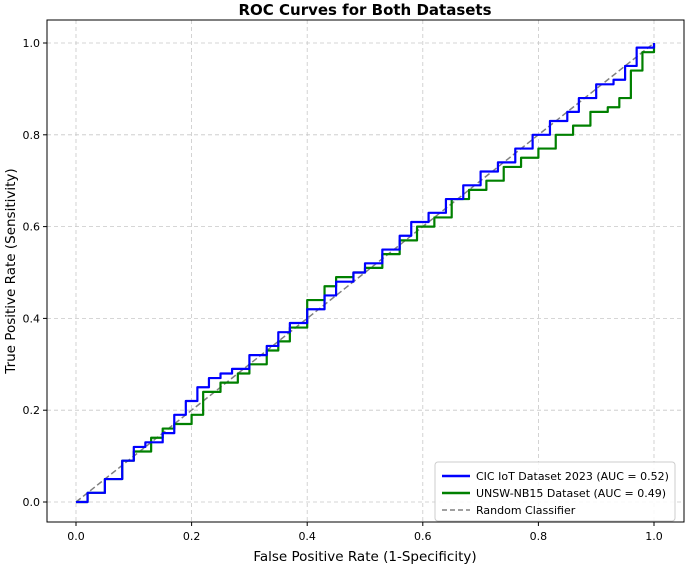  Describe the element at coordinates (307, 536) in the screenshot. I see `x-tick-label: 0.4` at that location.